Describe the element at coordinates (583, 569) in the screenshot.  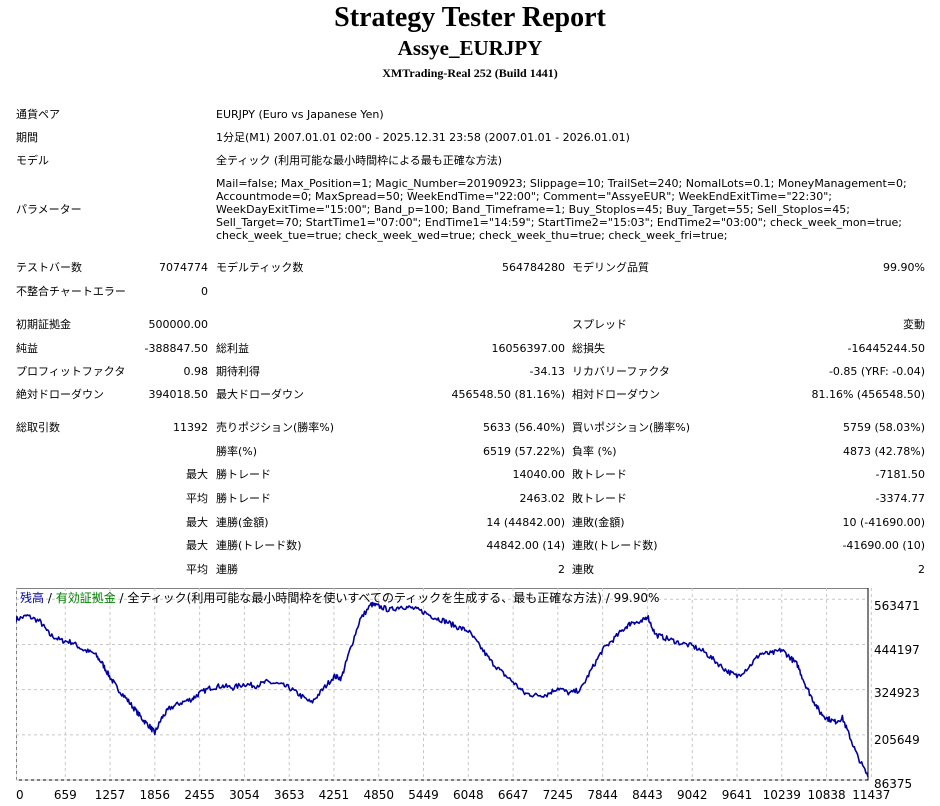
I see `avg-cons-losses-label: 連敗` at that location.